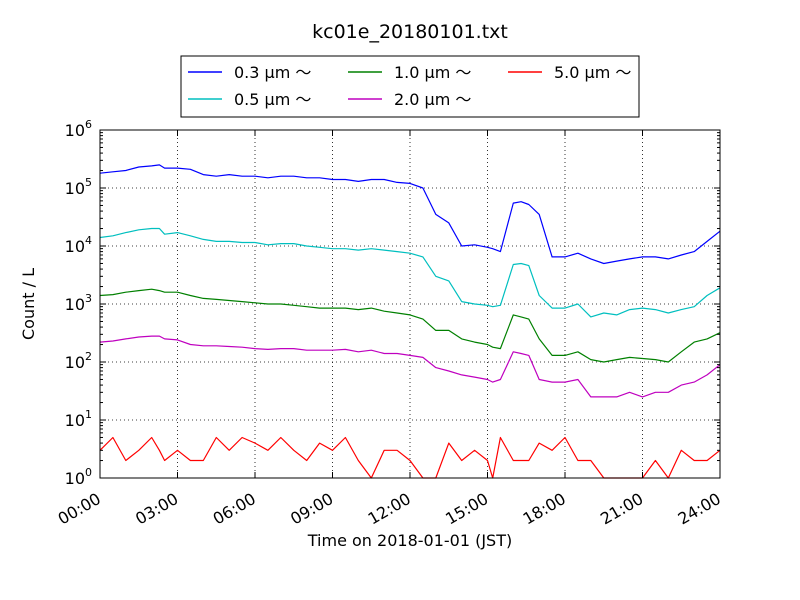  I want to click on y-tick-label: 10³, so click(78, 303).